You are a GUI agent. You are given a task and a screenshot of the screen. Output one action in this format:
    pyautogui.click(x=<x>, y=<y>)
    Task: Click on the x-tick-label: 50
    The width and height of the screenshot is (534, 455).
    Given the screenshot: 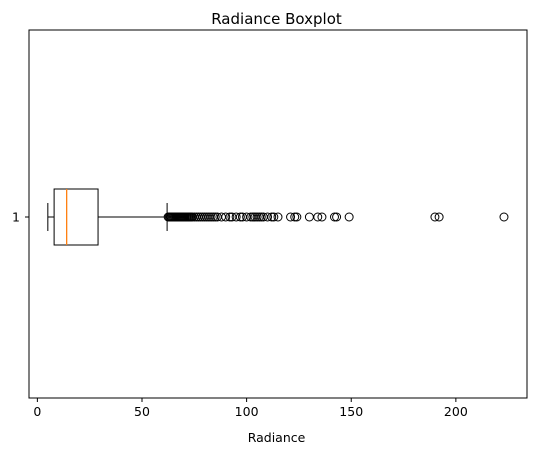 What is the action you would take?
    pyautogui.click(x=142, y=411)
    